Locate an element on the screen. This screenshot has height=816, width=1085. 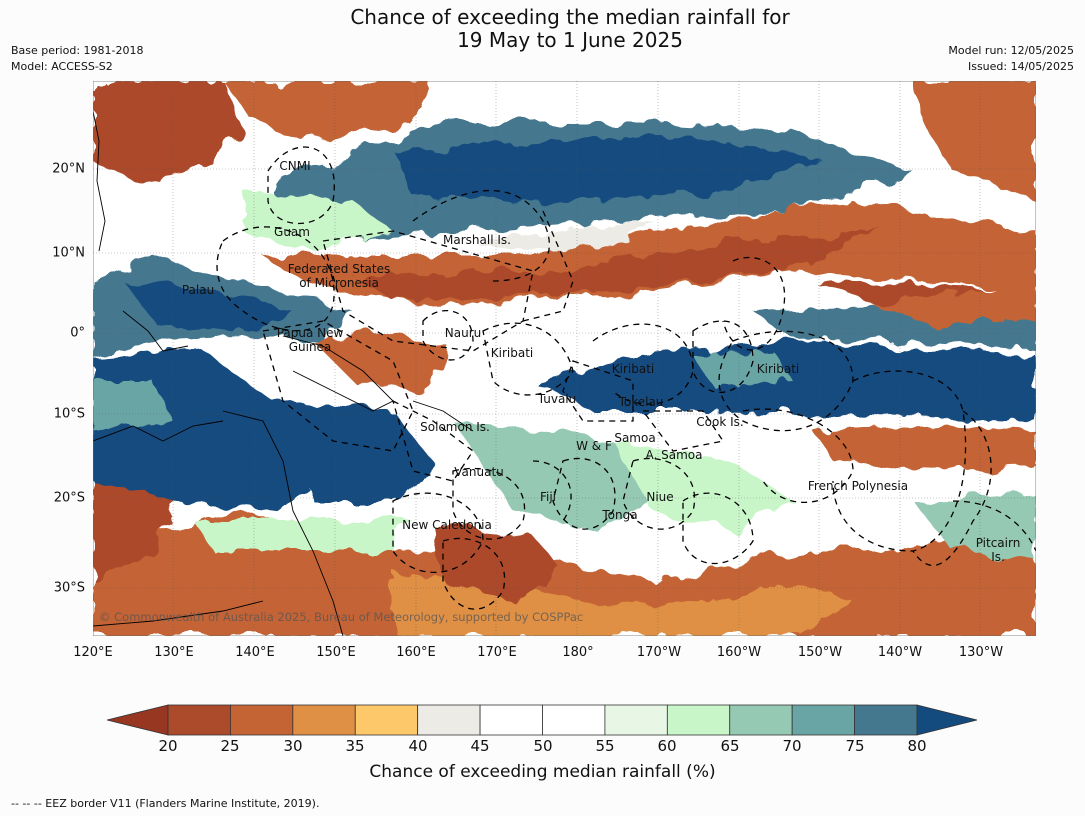
region-label-line: of Micronesia is located at coordinates (339, 283).